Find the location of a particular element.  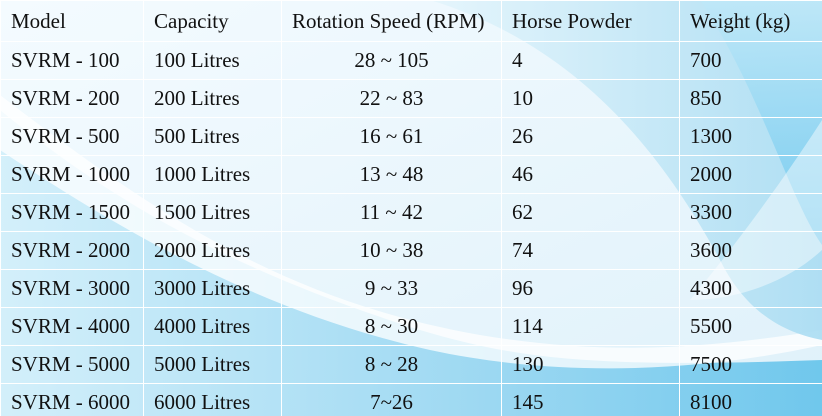

cell-model: SVRM - 5000 is located at coordinates (72, 364).